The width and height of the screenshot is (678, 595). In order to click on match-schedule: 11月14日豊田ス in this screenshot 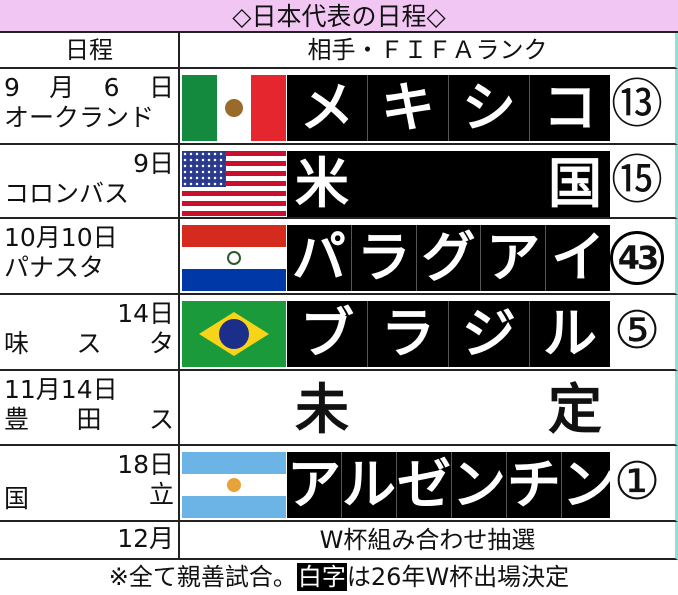, I will do `click(90, 407)`.